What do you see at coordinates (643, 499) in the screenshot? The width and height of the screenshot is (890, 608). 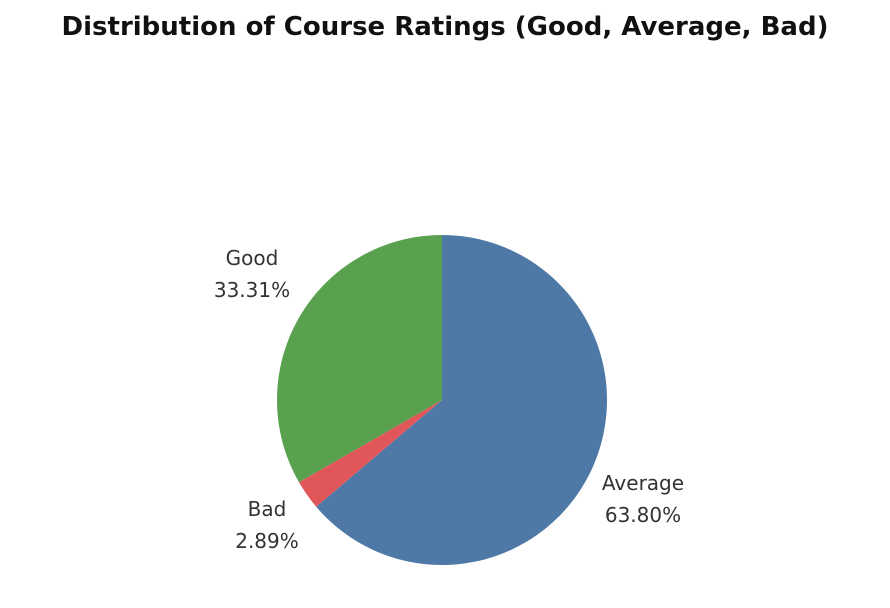 I see `slice-label-average: Average 63.80%` at bounding box center [643, 499].